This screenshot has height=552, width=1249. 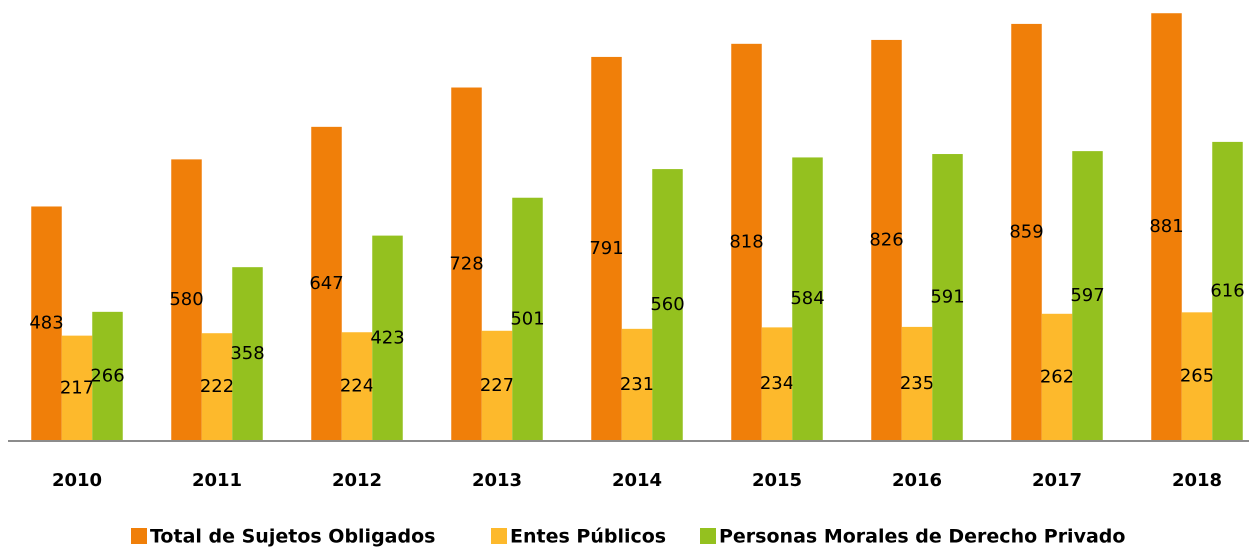 I want to click on value-label: 616, so click(x=1227, y=290).